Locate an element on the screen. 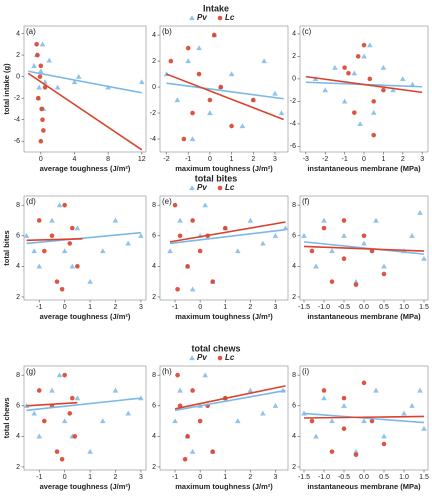 This screenshot has height=500, width=432. x-axis-label: maximum toughness (J/m²) is located at coordinates (224, 316).